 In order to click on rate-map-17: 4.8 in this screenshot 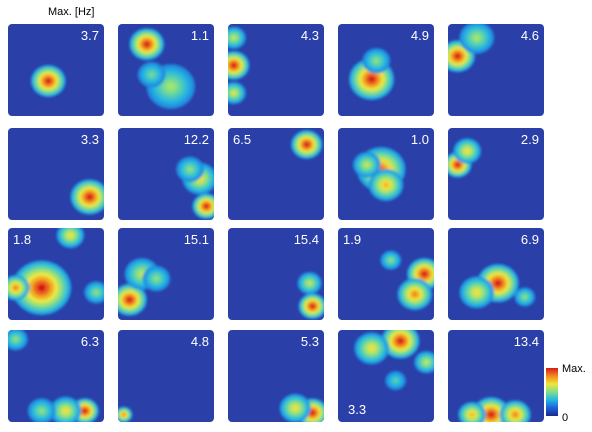, I will do `click(166, 376)`.